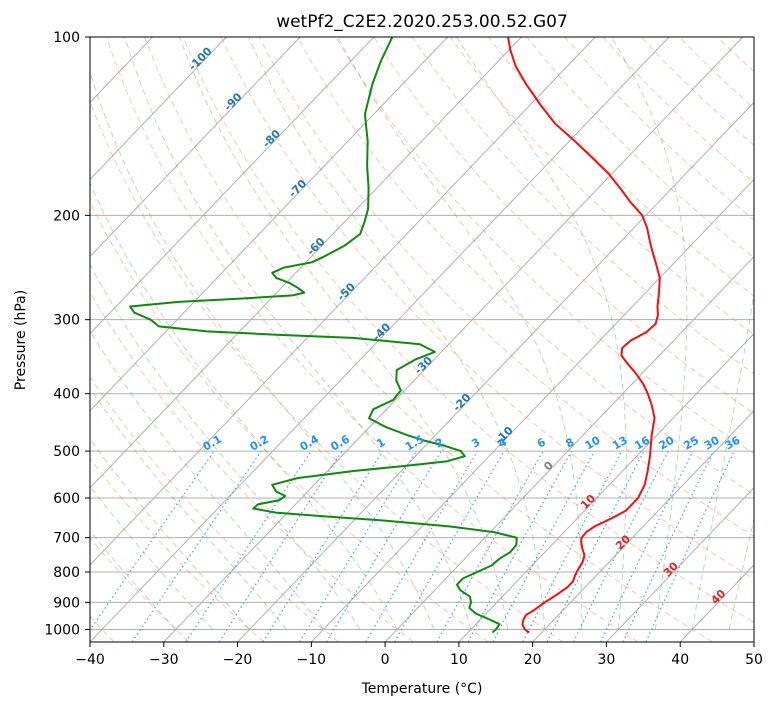  What do you see at coordinates (238, 660) in the screenshot?
I see `x-tick-label: −20` at bounding box center [238, 660].